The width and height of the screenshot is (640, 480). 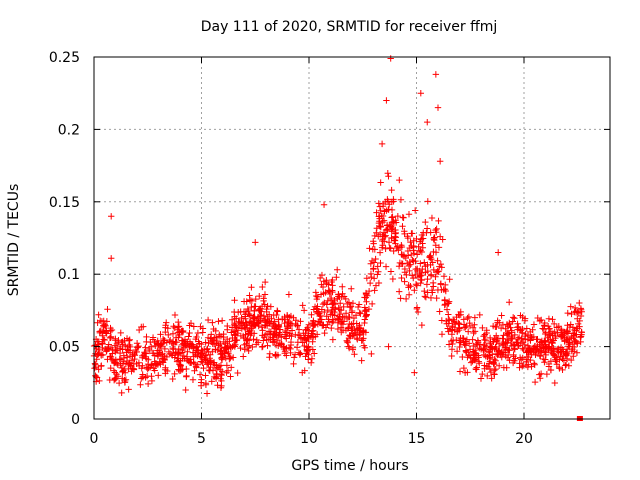 I want to click on x-tick-label: 0, so click(x=94, y=439).